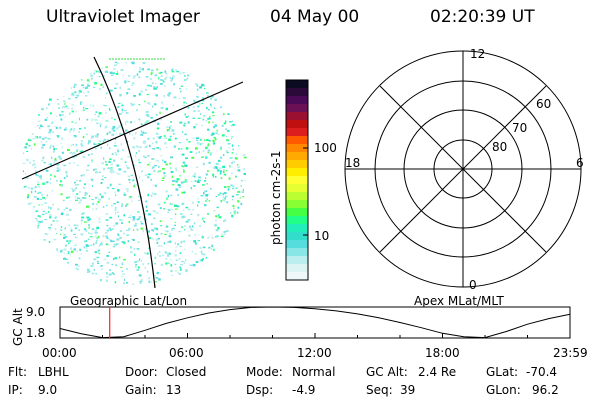 The image size is (600, 400). What do you see at coordinates (304, 390) in the screenshot?
I see `dsp-value: -4.9` at bounding box center [304, 390].